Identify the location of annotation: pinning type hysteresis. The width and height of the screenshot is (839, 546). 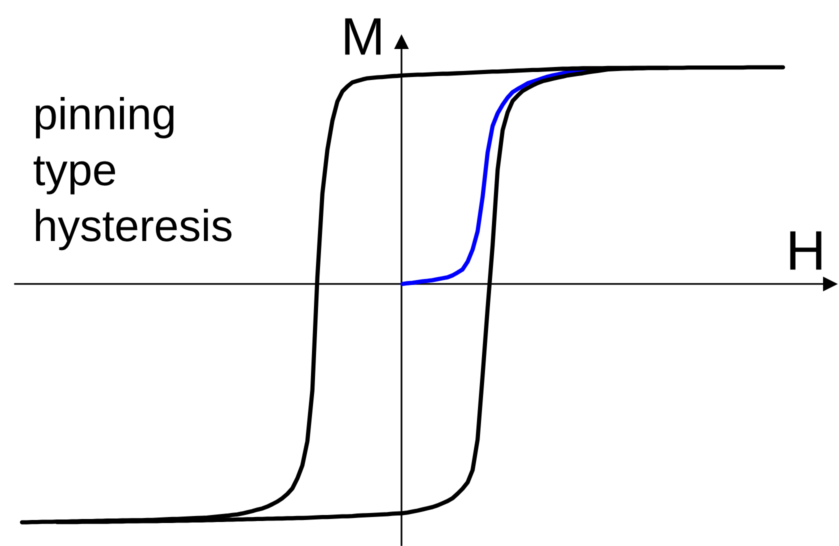
(133, 173).